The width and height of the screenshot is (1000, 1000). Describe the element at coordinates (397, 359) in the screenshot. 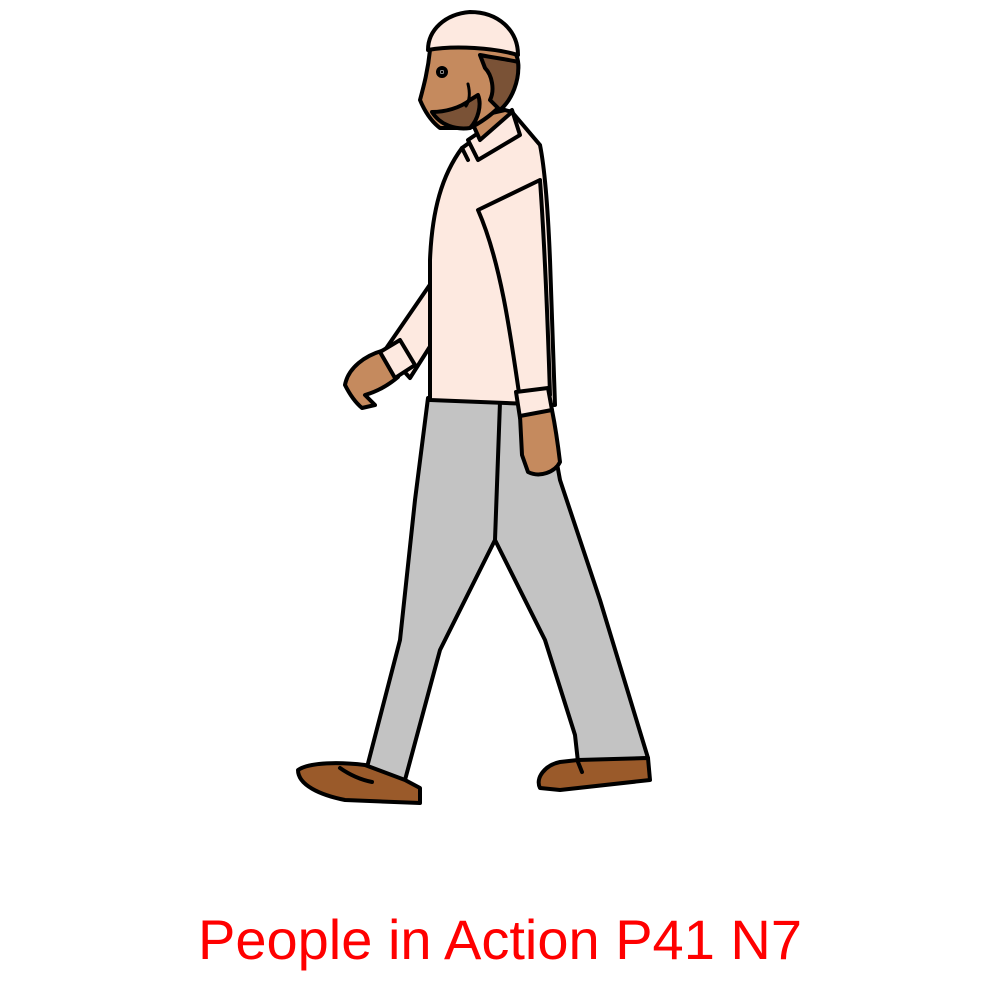

I see `back-cuff` at that location.